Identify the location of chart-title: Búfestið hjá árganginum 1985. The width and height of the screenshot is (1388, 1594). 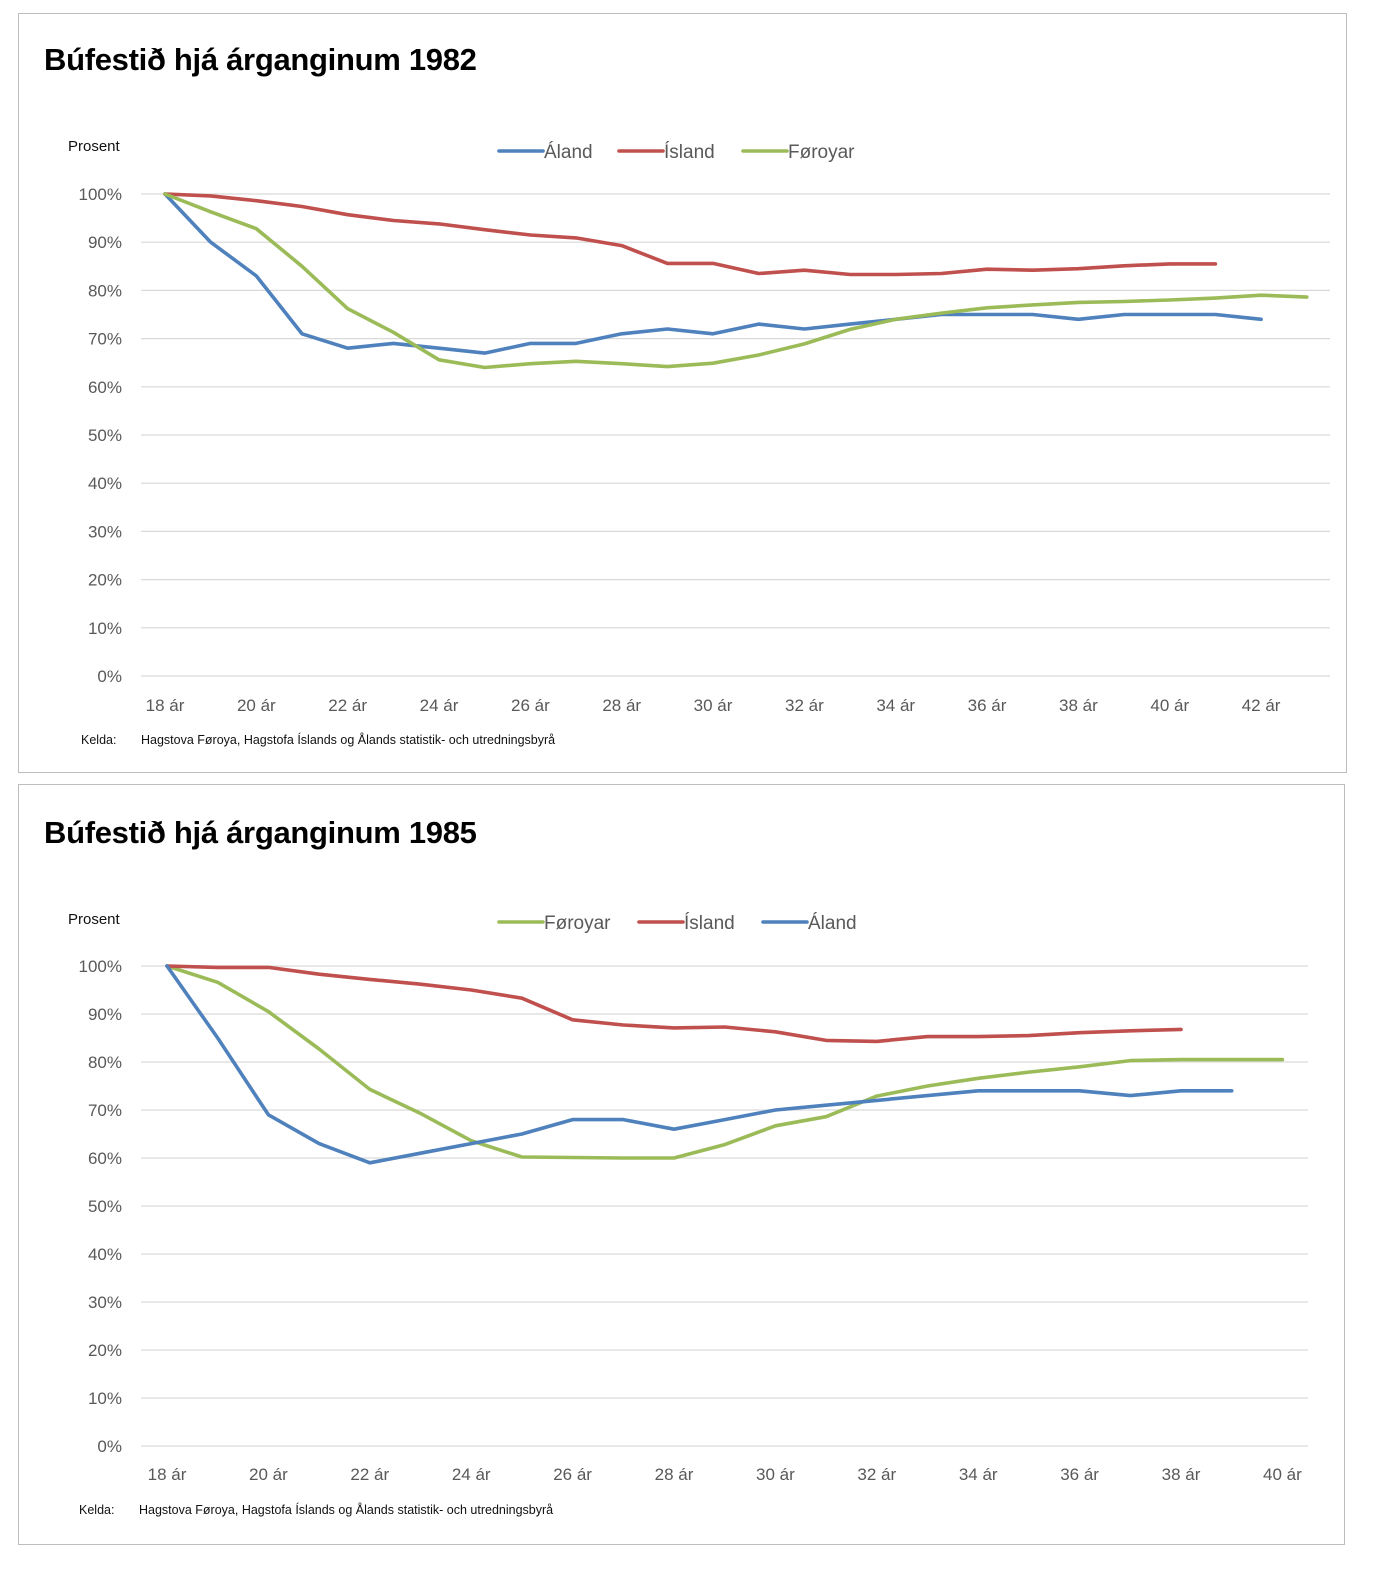
(260, 832).